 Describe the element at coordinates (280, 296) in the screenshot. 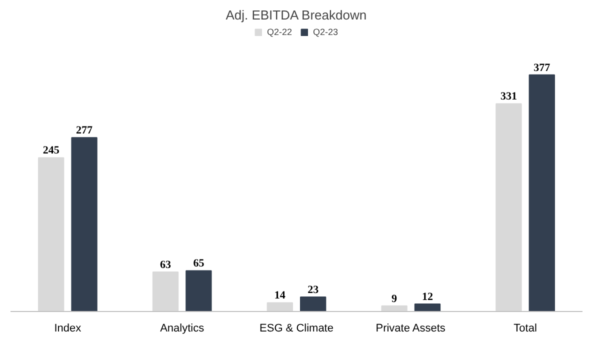

I see `data-label: 14` at that location.